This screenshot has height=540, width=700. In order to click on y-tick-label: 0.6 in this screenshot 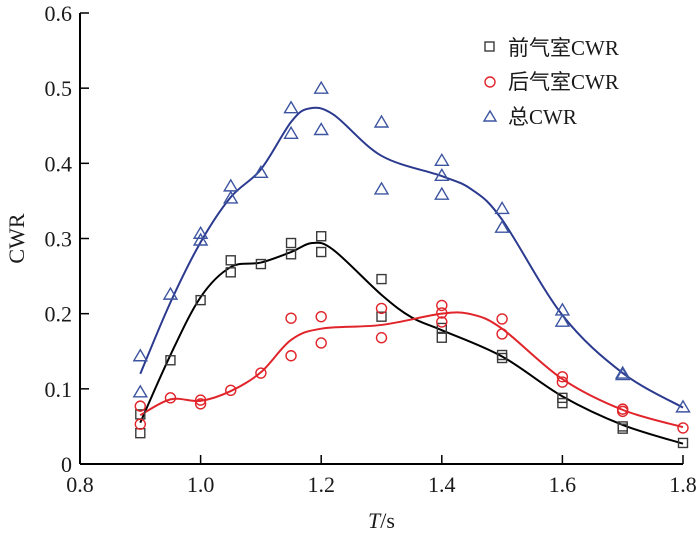, I will do `click(59, 13)`.